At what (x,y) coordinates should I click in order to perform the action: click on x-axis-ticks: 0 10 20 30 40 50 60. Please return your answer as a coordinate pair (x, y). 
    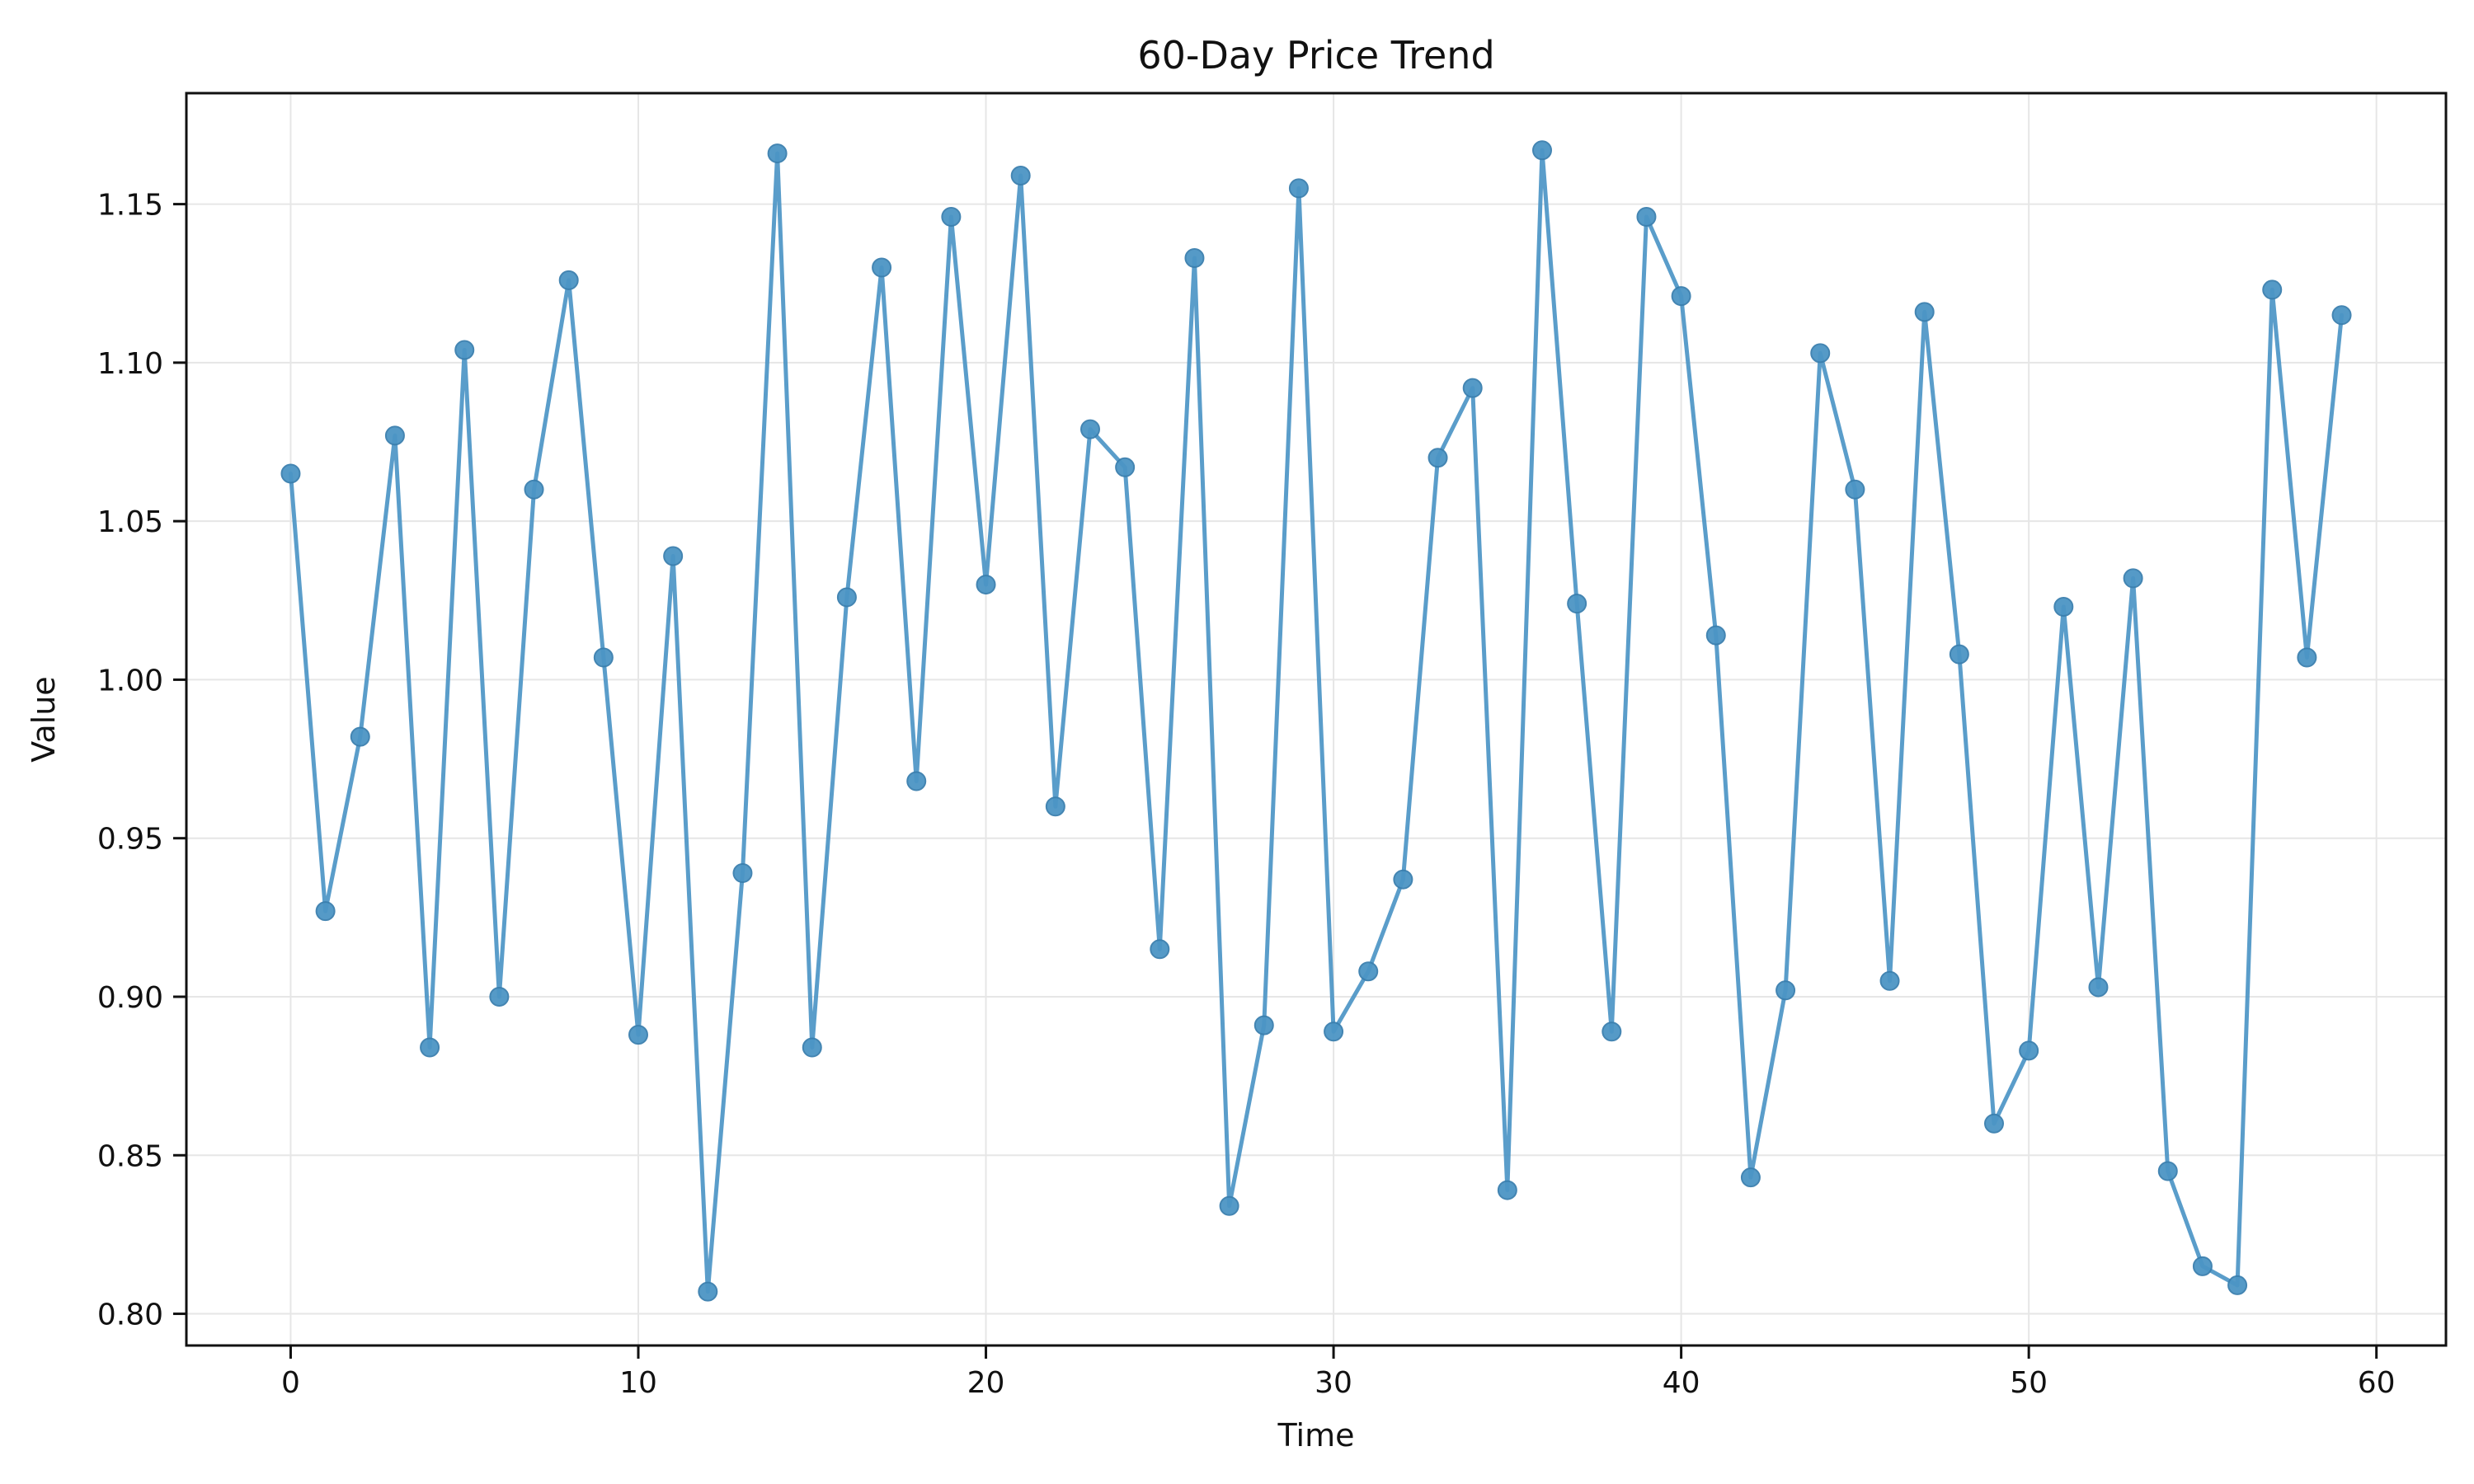
    Looking at the image, I should click on (1338, 1372).